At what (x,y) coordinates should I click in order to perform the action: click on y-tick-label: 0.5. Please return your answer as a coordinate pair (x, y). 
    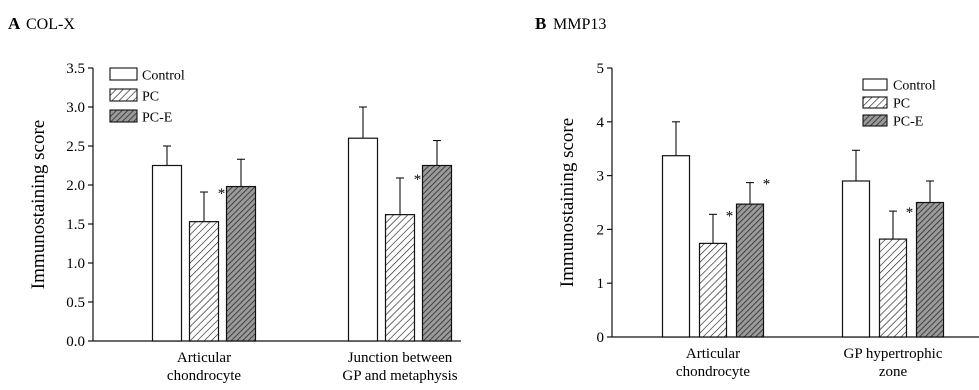
    Looking at the image, I should click on (75, 303).